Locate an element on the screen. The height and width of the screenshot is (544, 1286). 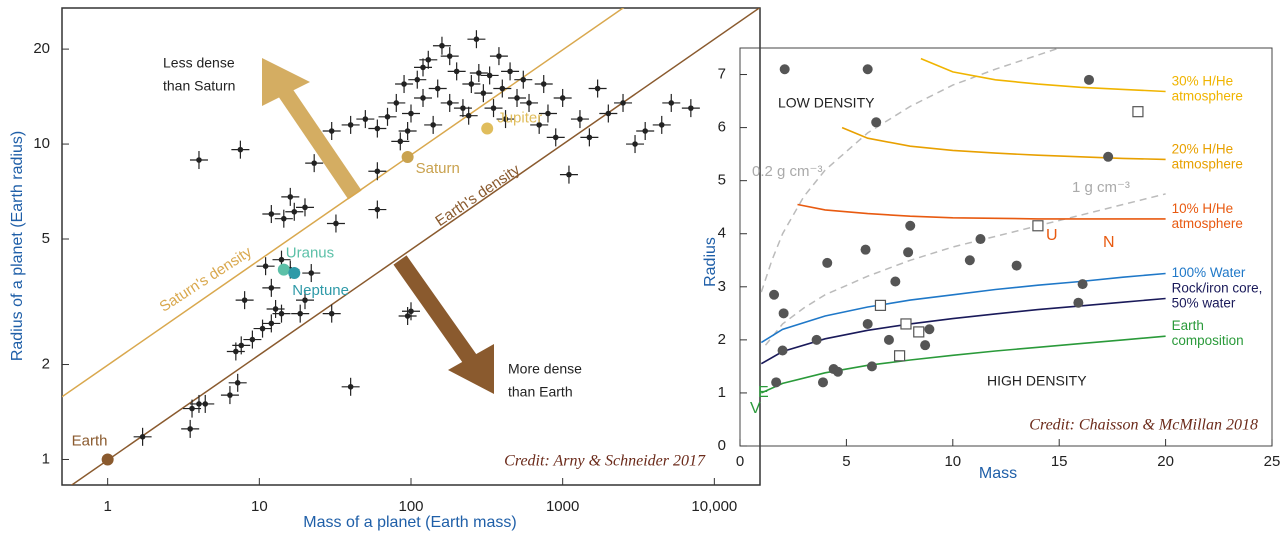
x-tick-label: 25 is located at coordinates (1272, 461).